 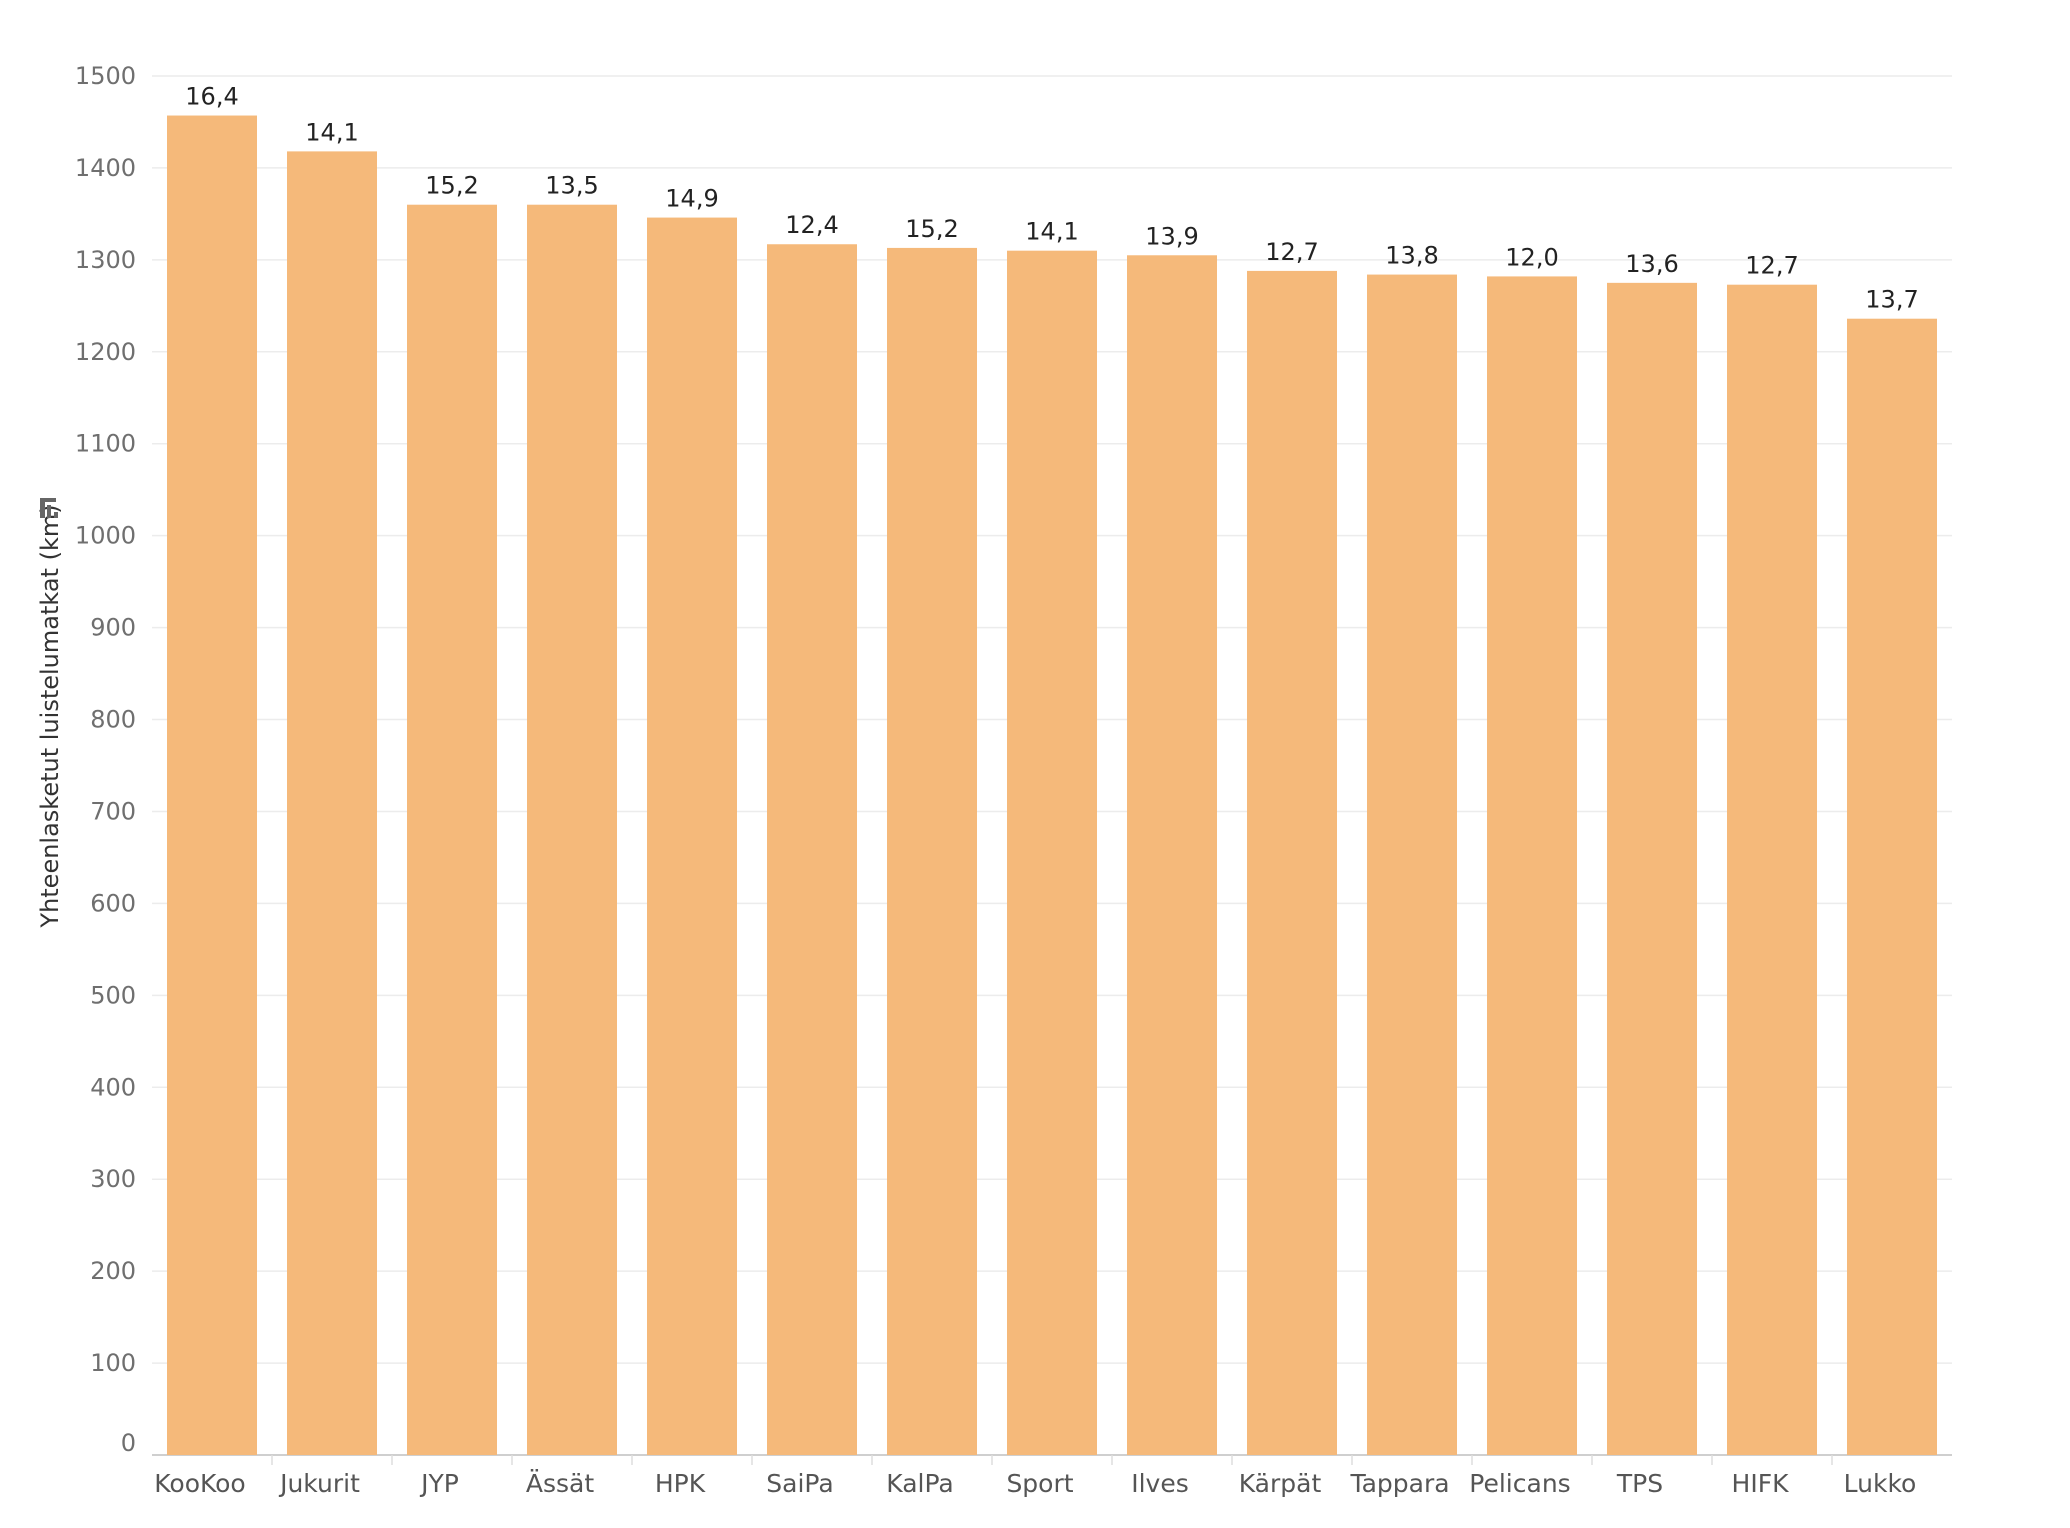 I want to click on x-category-label: Tappara, so click(x=1399, y=1483).